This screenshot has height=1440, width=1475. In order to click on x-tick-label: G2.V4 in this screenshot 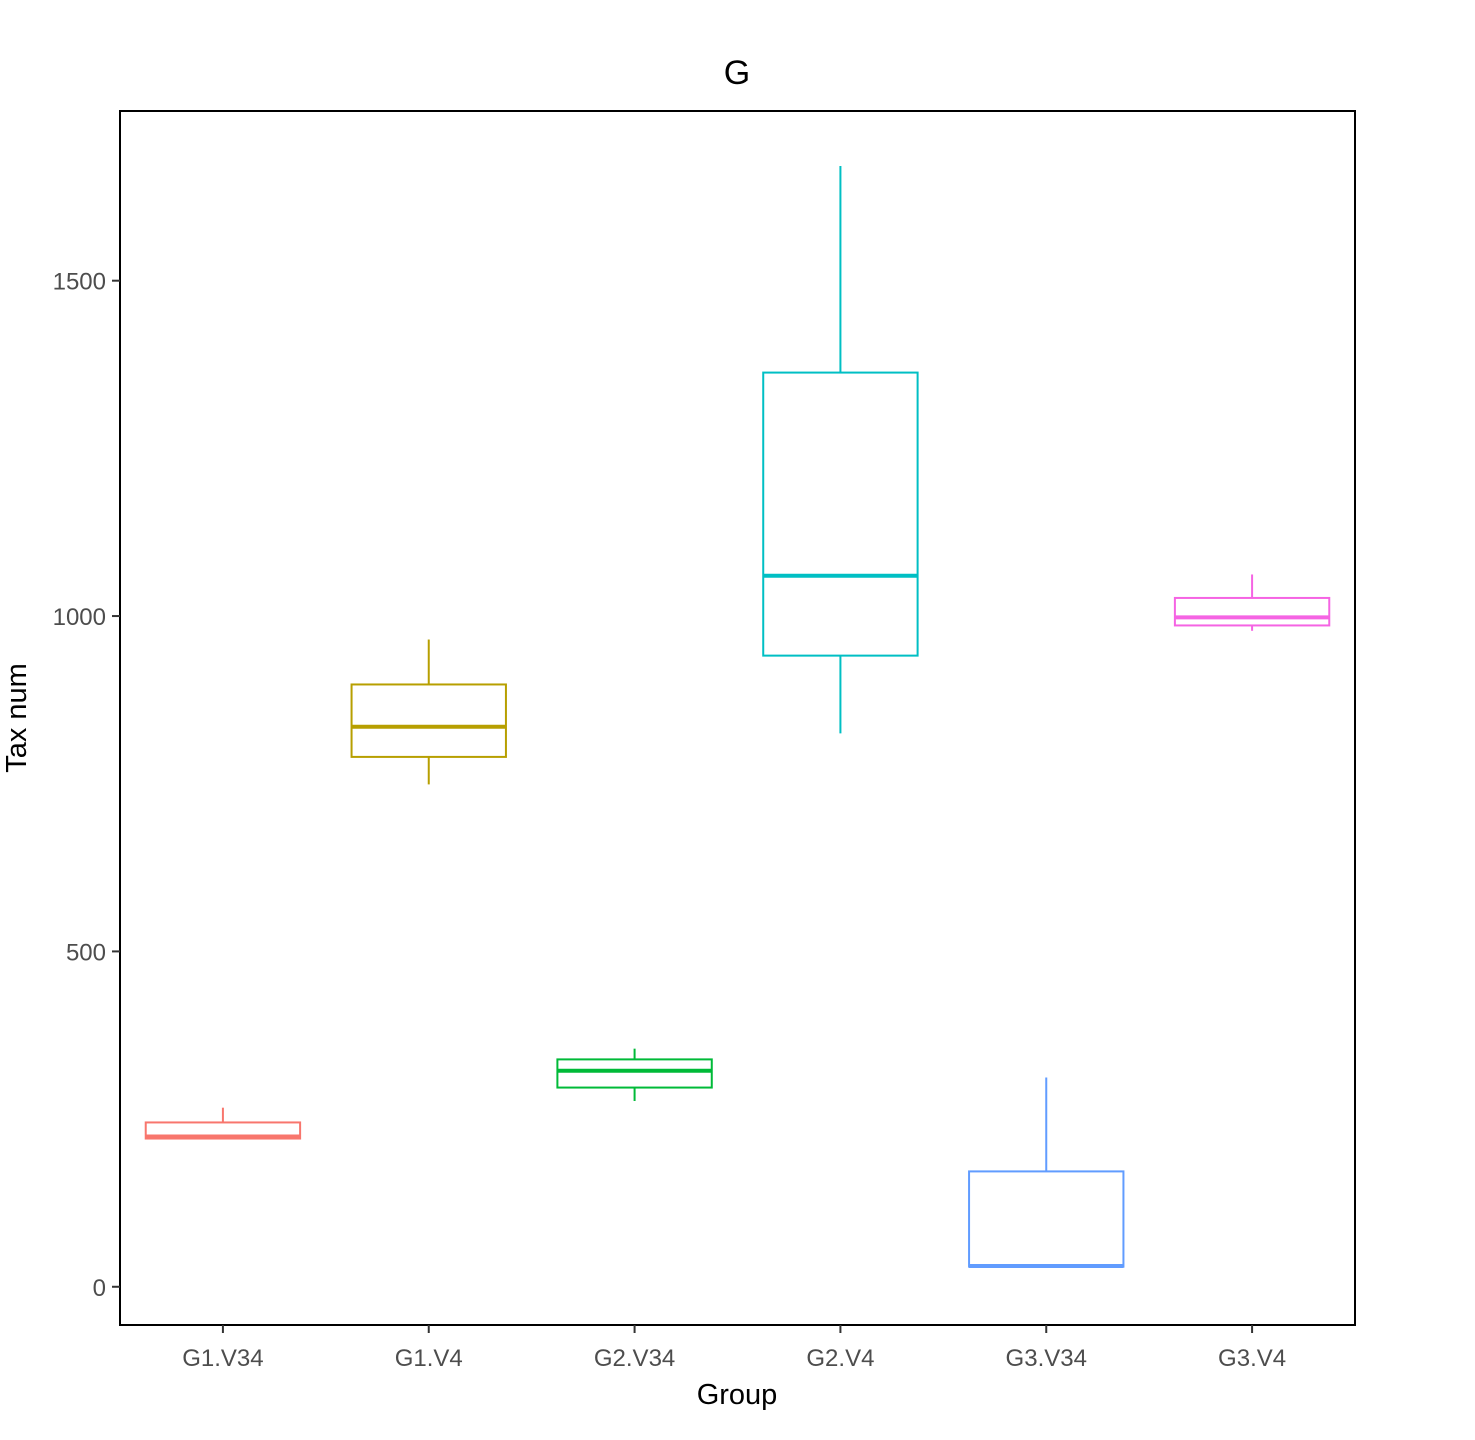, I will do `click(840, 1358)`.